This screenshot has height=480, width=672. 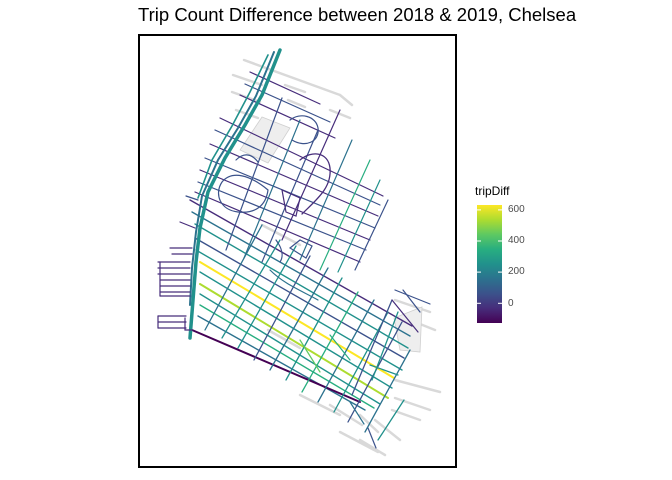 What do you see at coordinates (492, 191) in the screenshot?
I see `legend-title: tripDiff` at bounding box center [492, 191].